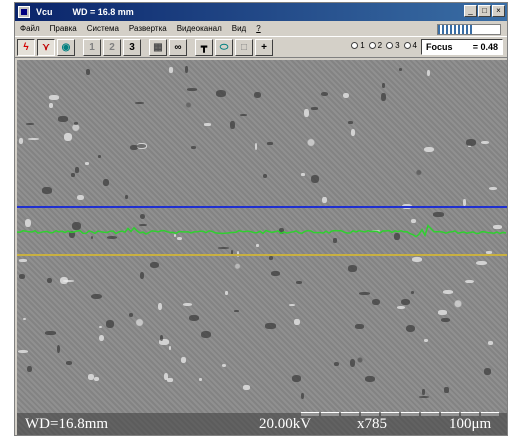 The height and width of the screenshot is (436, 510). Describe the element at coordinates (224, 47) in the screenshot. I see `lens-icon: ⬭` at that location.